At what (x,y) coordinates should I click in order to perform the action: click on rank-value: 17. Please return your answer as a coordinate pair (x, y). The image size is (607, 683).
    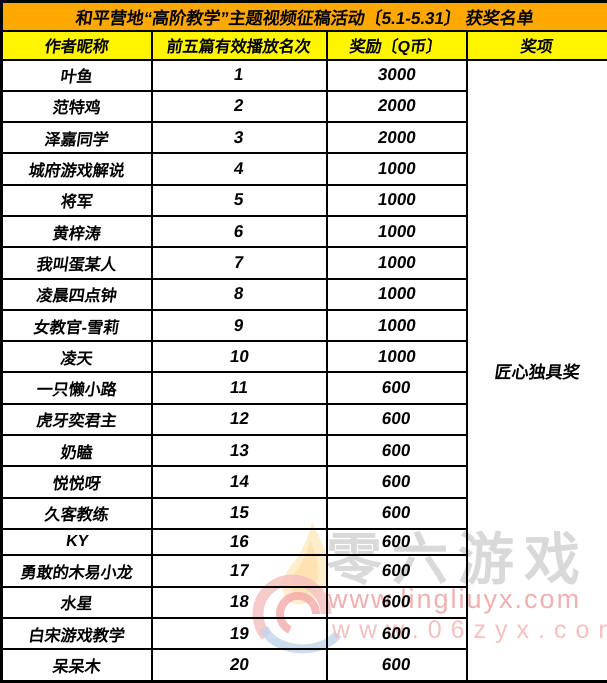
    Looking at the image, I should click on (239, 571).